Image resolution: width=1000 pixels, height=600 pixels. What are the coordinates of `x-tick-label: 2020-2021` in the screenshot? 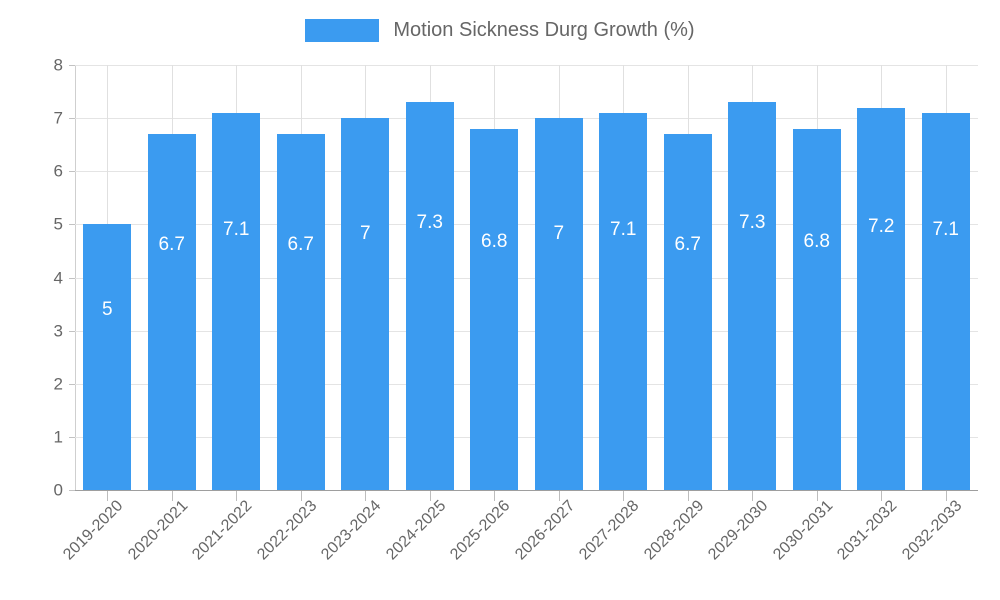 It's located at (158, 530).